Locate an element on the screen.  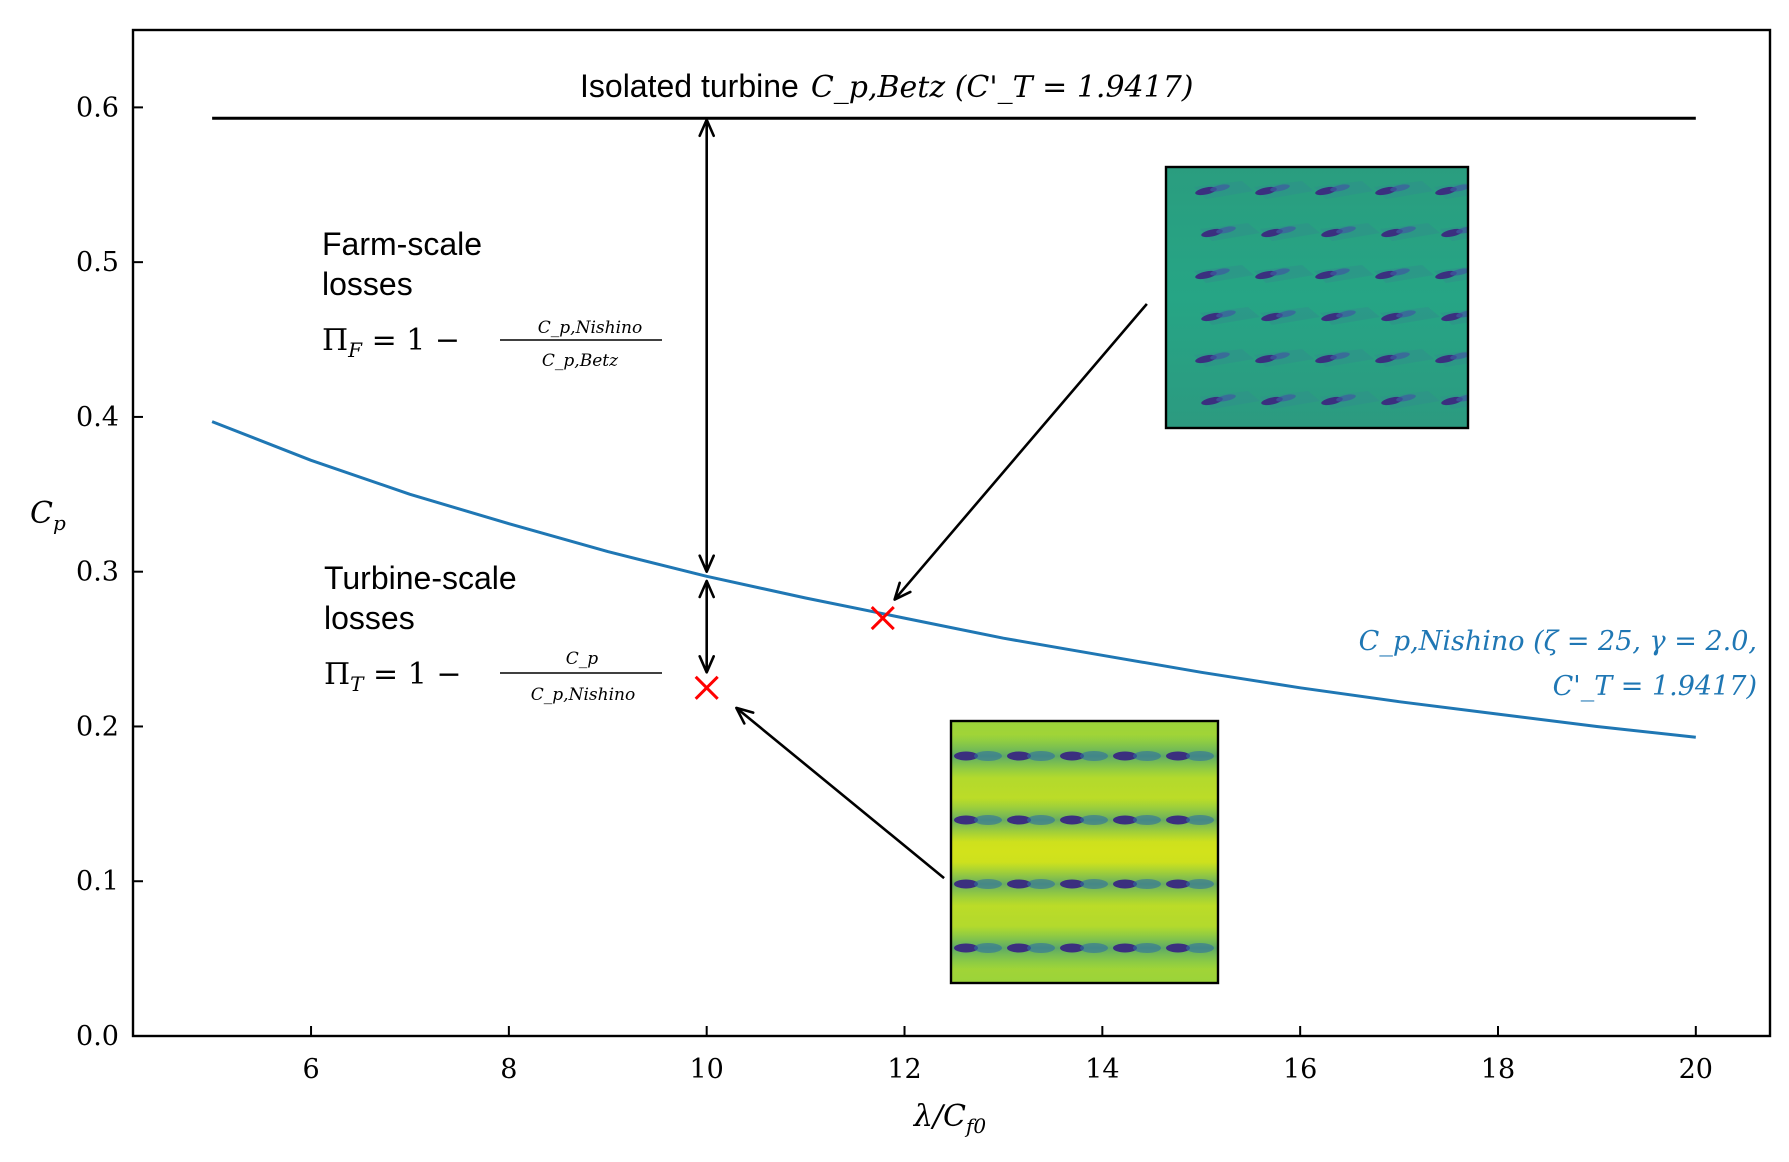
x-tick-label: 18 is located at coordinates (1498, 1069).